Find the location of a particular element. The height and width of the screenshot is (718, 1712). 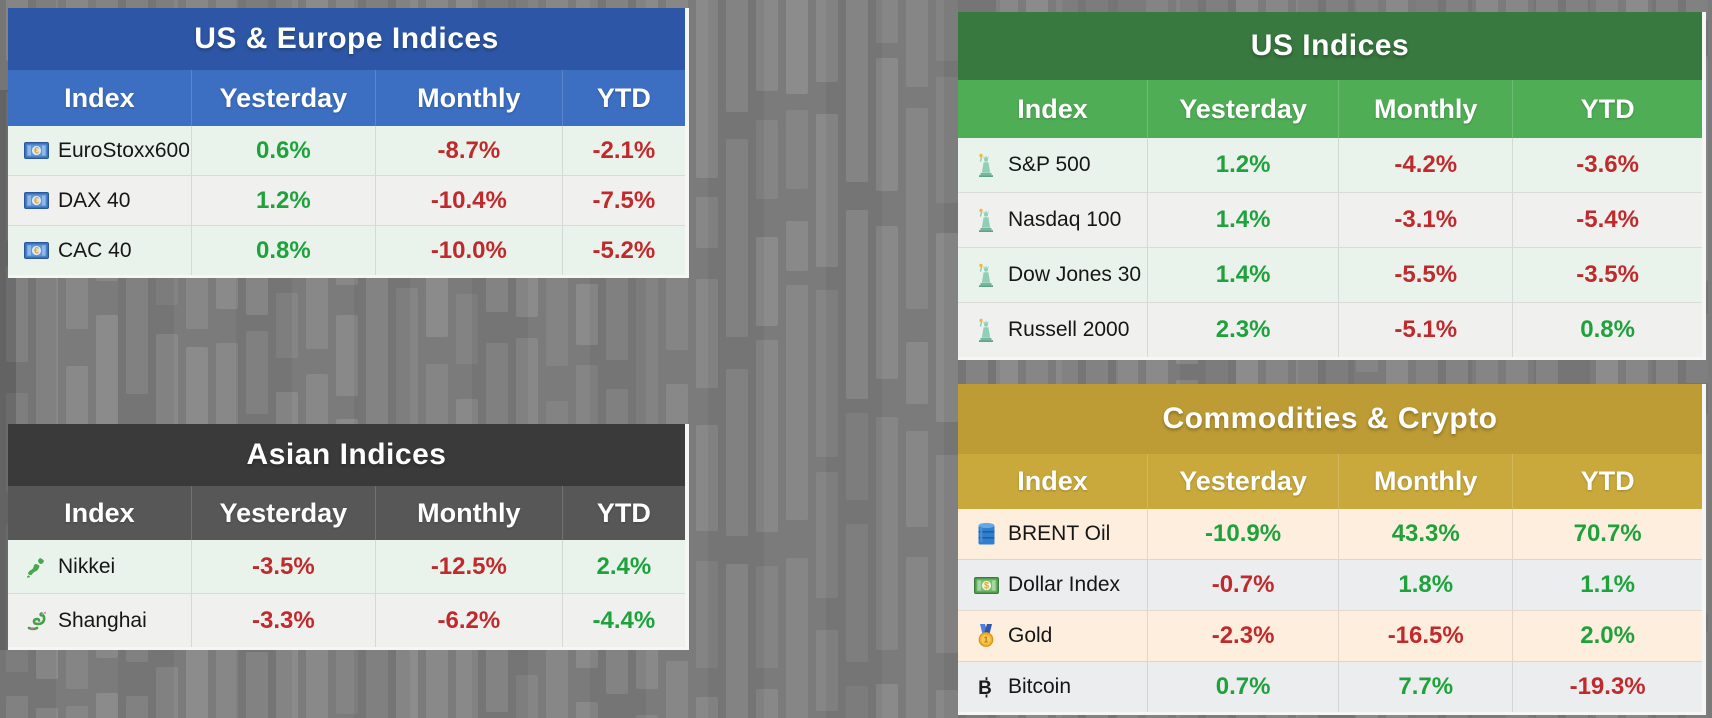

value-cell-ytd: 2.0% is located at coordinates (1607, 636).